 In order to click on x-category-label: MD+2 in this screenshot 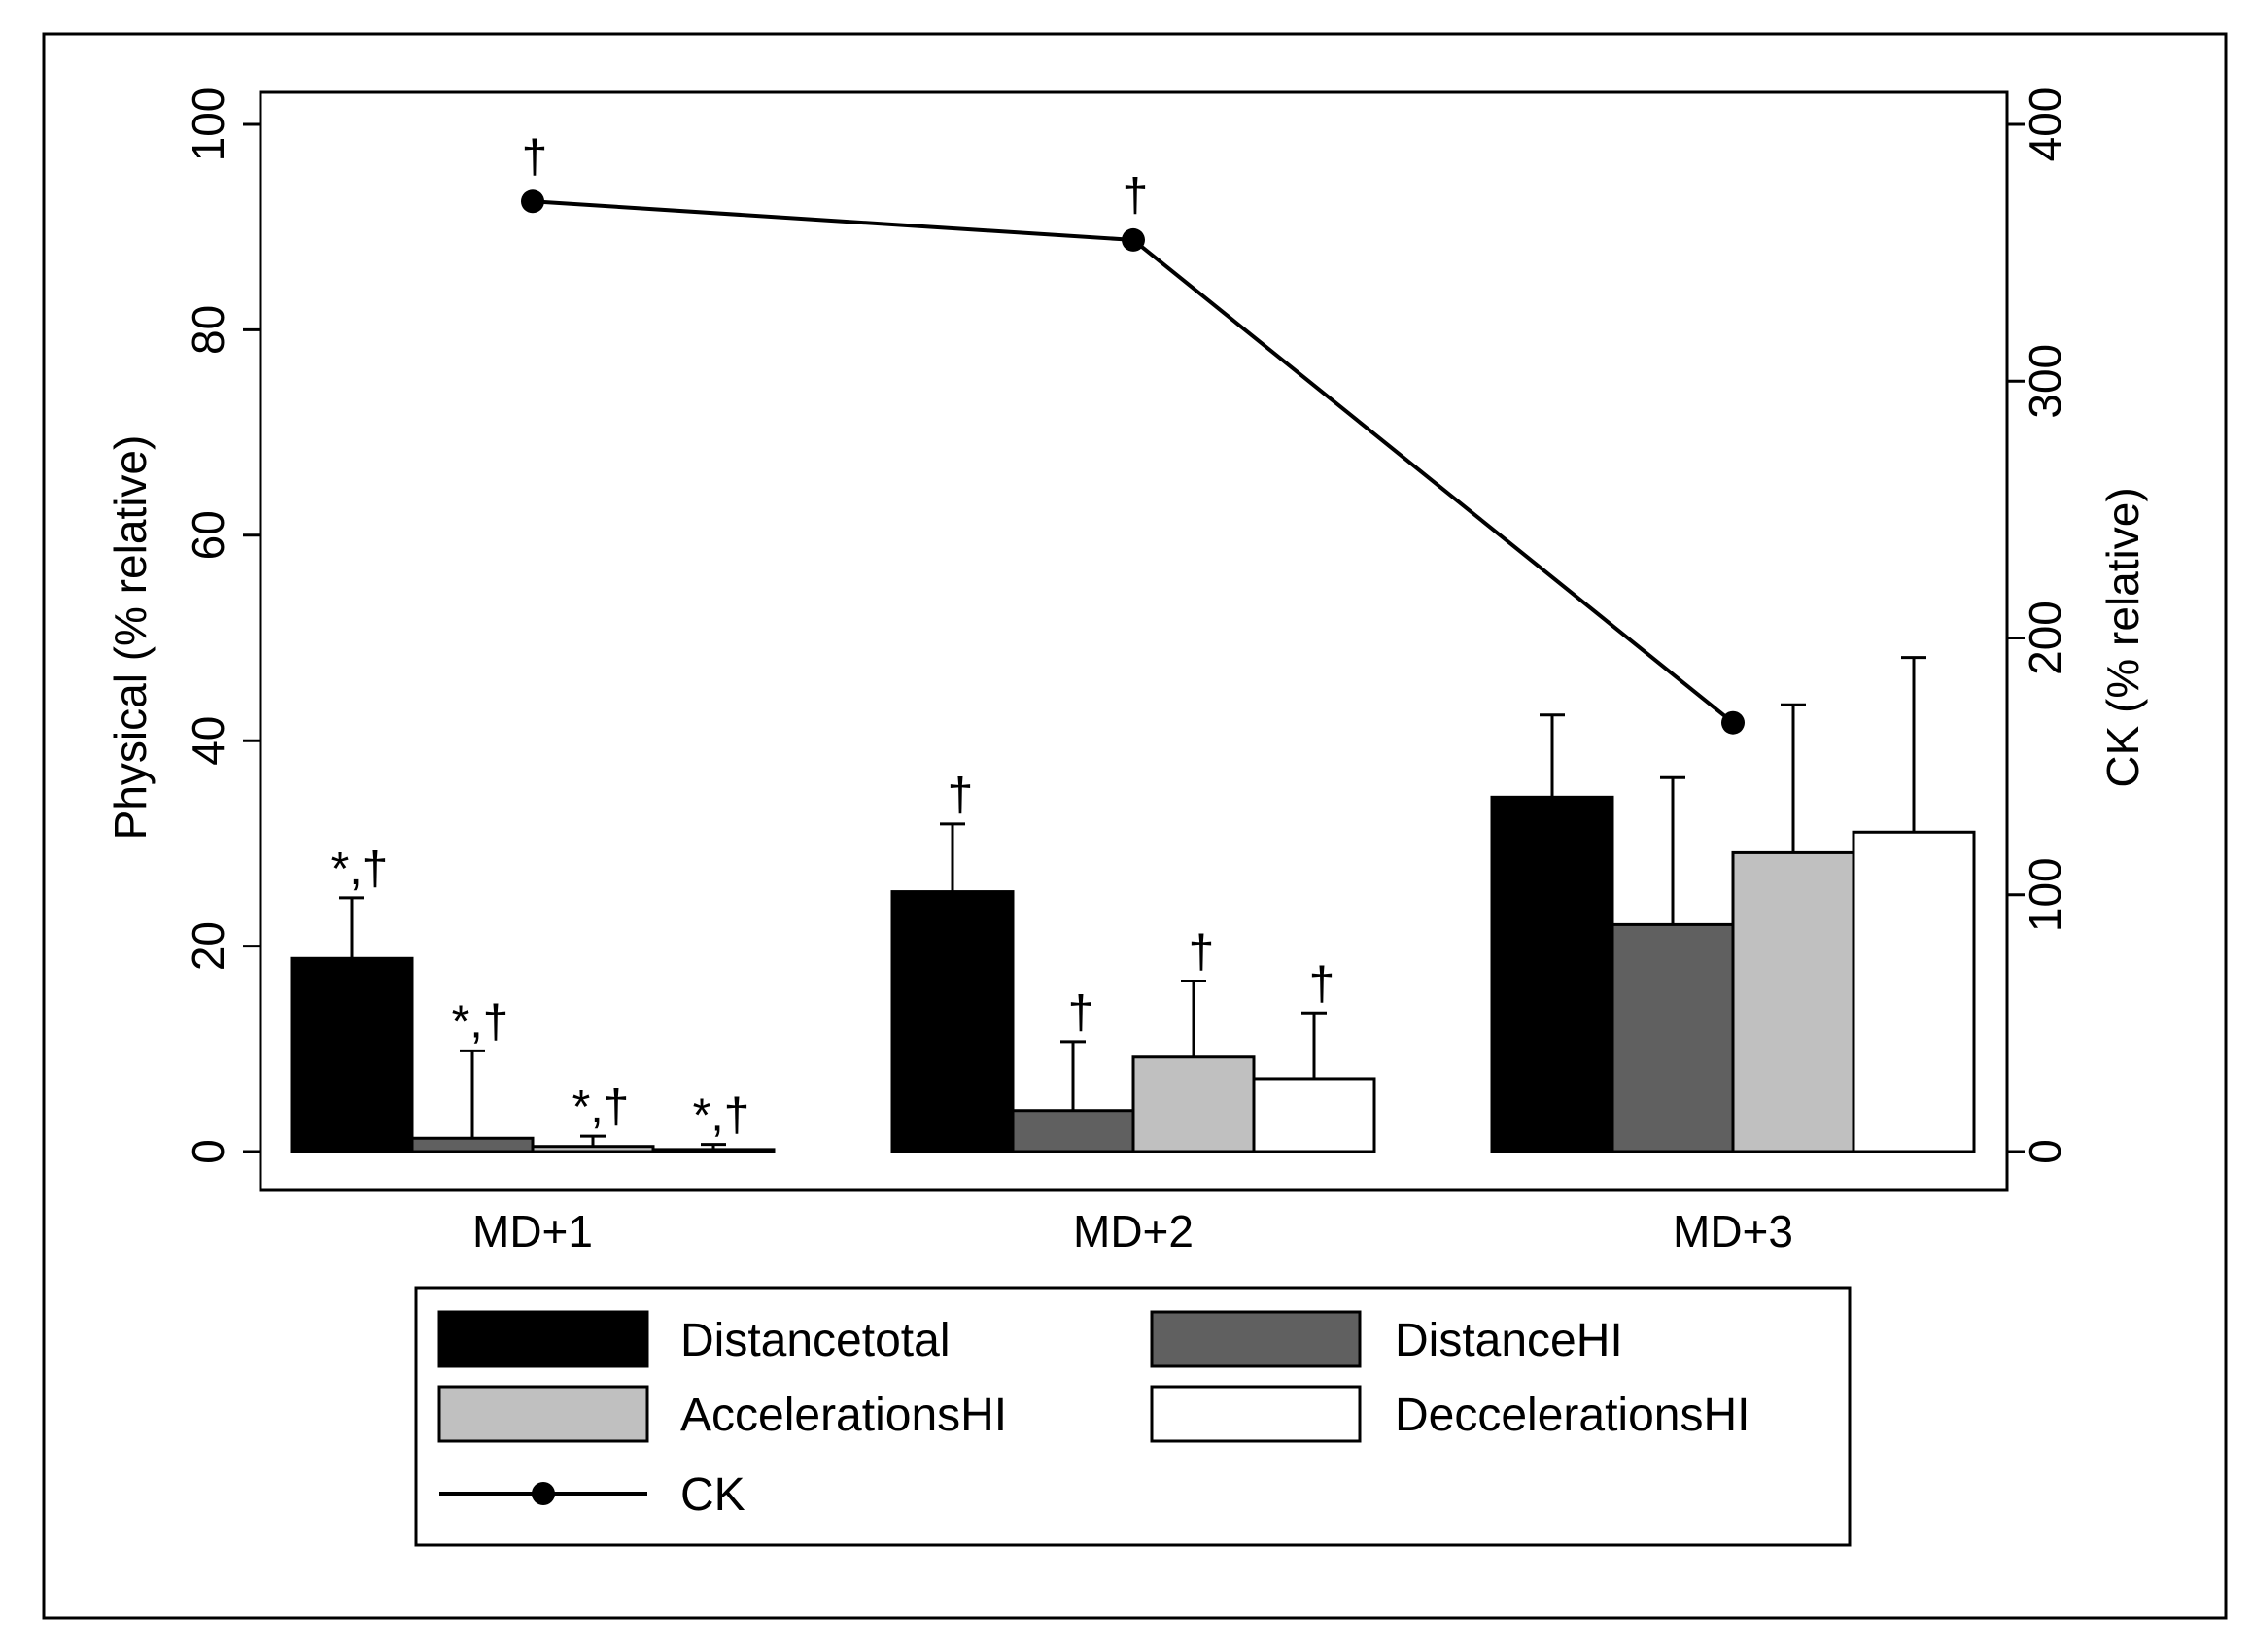, I will do `click(1133, 1231)`.